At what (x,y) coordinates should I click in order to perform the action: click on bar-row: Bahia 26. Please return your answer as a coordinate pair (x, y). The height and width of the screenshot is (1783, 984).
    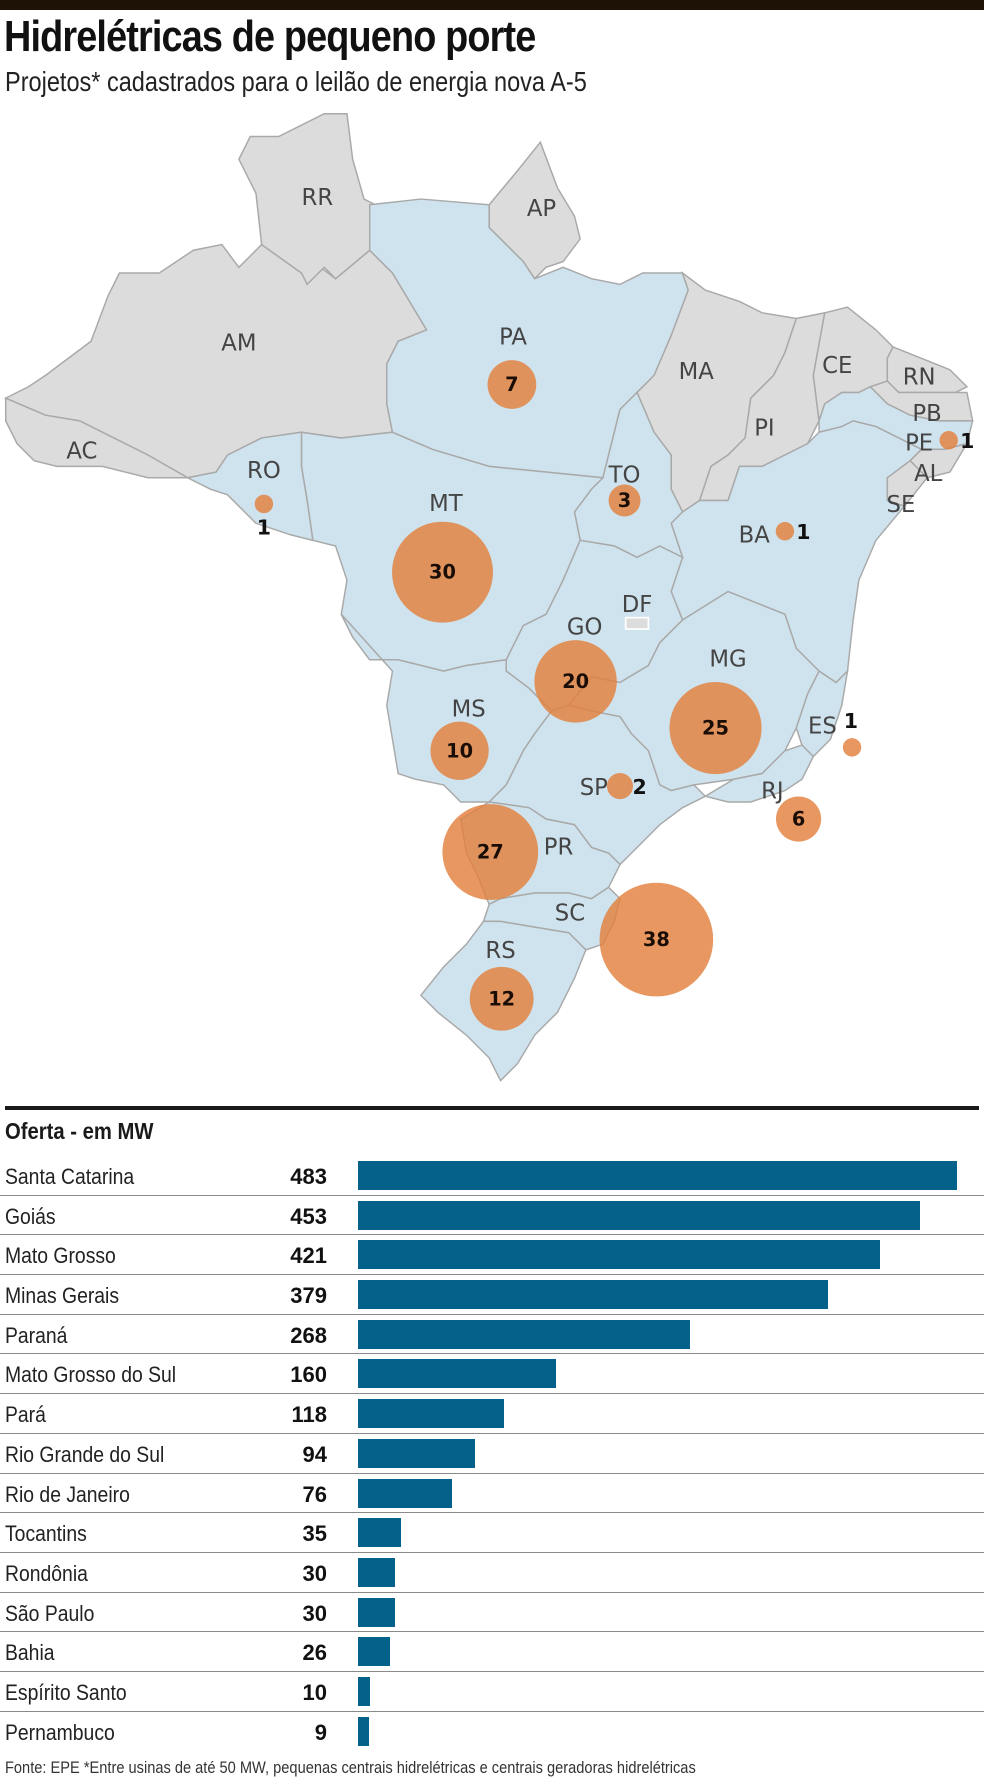
    Looking at the image, I should click on (492, 1652).